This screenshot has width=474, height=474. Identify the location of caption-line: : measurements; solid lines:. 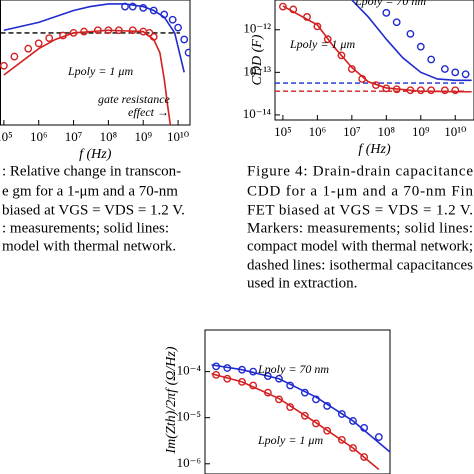
(85, 228).